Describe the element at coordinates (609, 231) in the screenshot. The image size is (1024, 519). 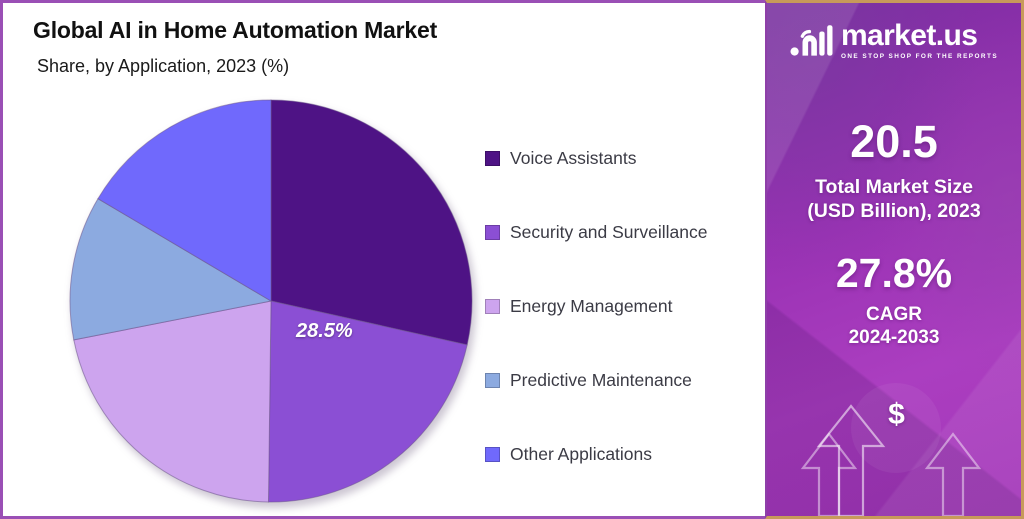
I see `legend-item-label: Security and Surveillance` at that location.